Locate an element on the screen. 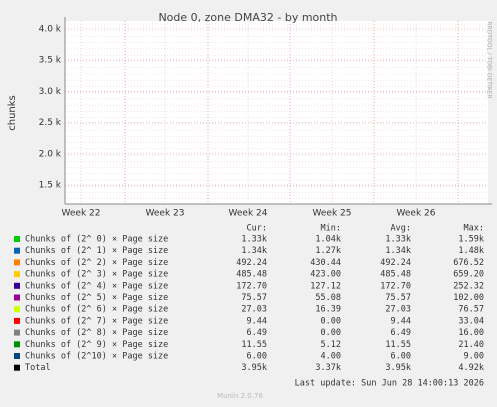 This screenshot has height=407, width=497. last-update: Last update: Sun Jun 28 14:00:13 2026 is located at coordinates (389, 384).